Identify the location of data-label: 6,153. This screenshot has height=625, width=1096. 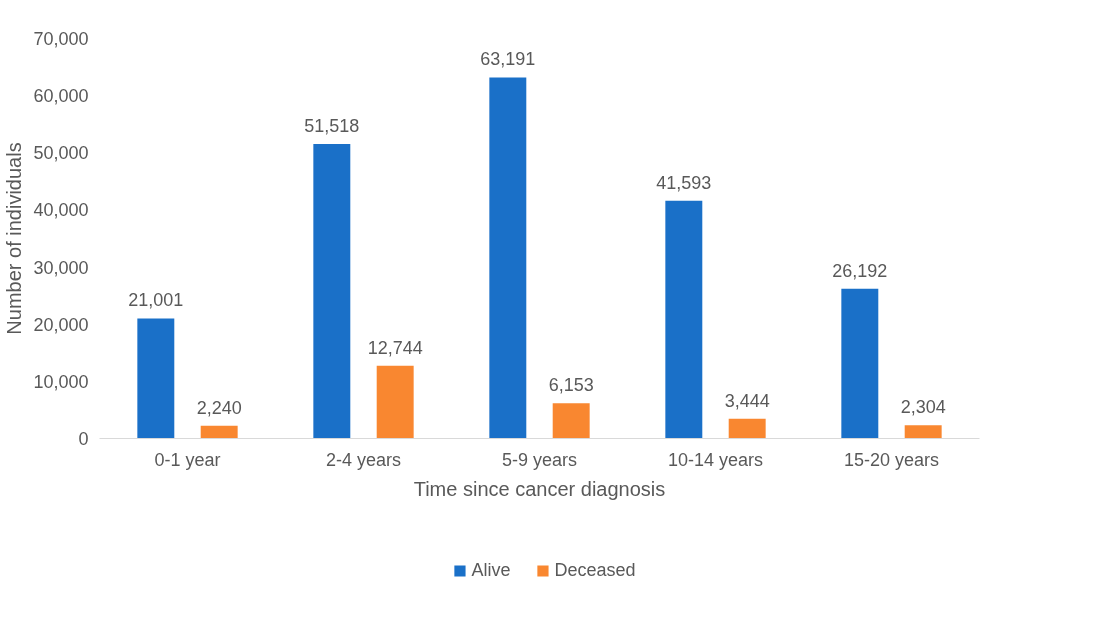
(571, 385).